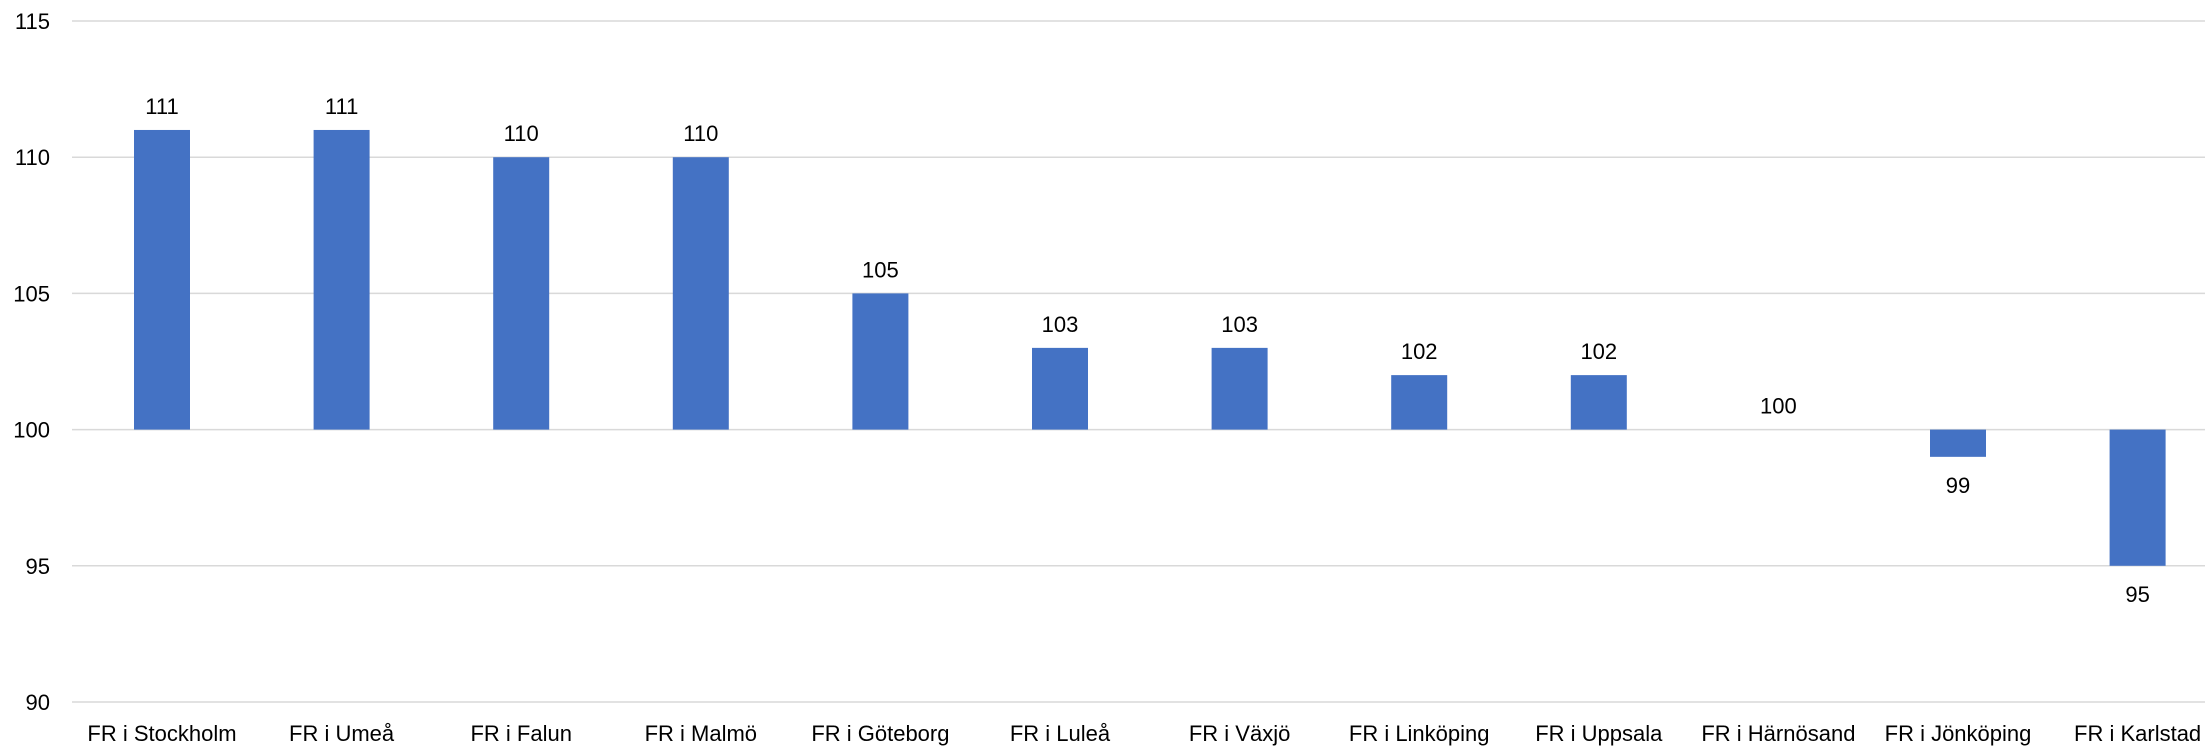 The image size is (2205, 752). Describe the element at coordinates (1778, 406) in the screenshot. I see `data-label: 100` at that location.